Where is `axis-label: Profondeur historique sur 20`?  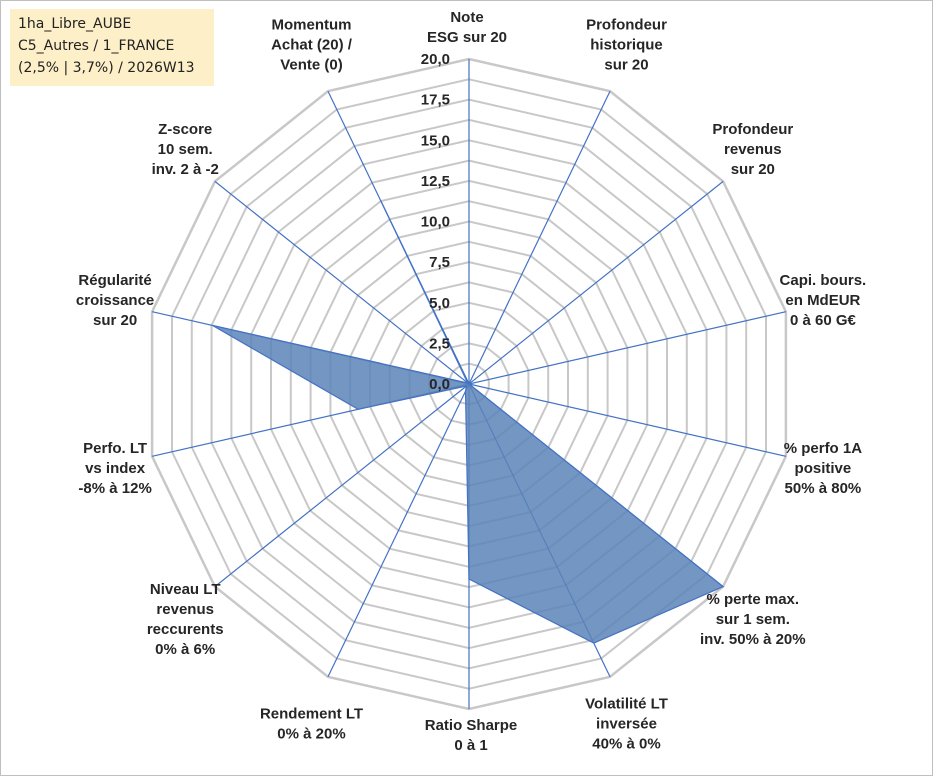 axis-label: Profondeur historique sur 20 is located at coordinates (626, 44).